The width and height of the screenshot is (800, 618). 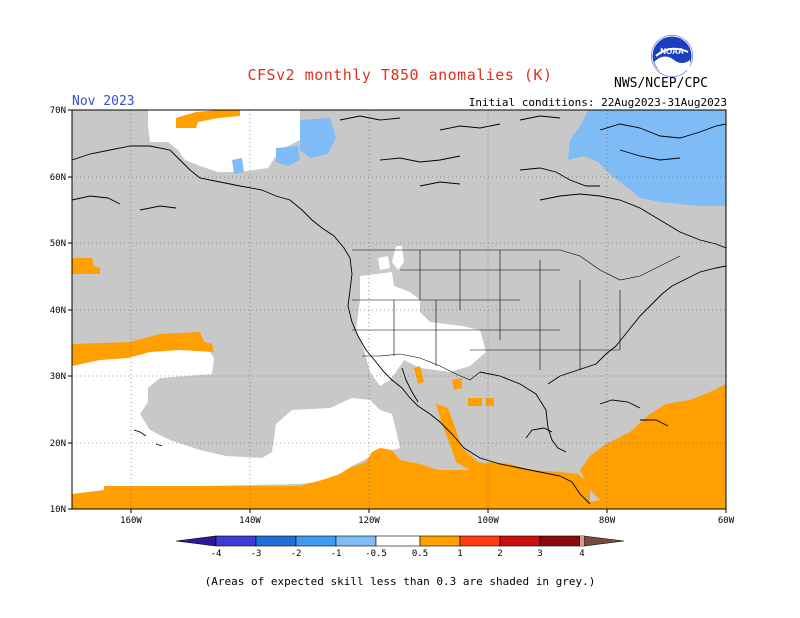 What do you see at coordinates (661, 83) in the screenshot?
I see `agency-label: NWS/NCEP/CPC` at bounding box center [661, 83].